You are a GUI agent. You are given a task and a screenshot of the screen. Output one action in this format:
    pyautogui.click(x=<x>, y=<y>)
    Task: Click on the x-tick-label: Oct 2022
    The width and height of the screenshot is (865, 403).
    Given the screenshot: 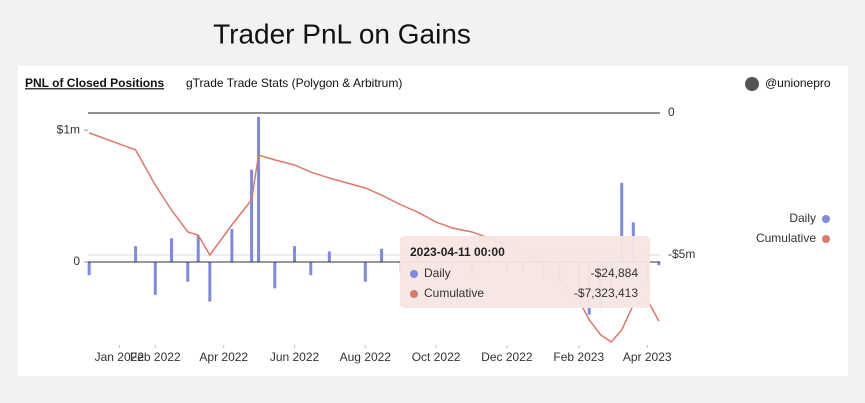 What is the action you would take?
    pyautogui.click(x=436, y=357)
    